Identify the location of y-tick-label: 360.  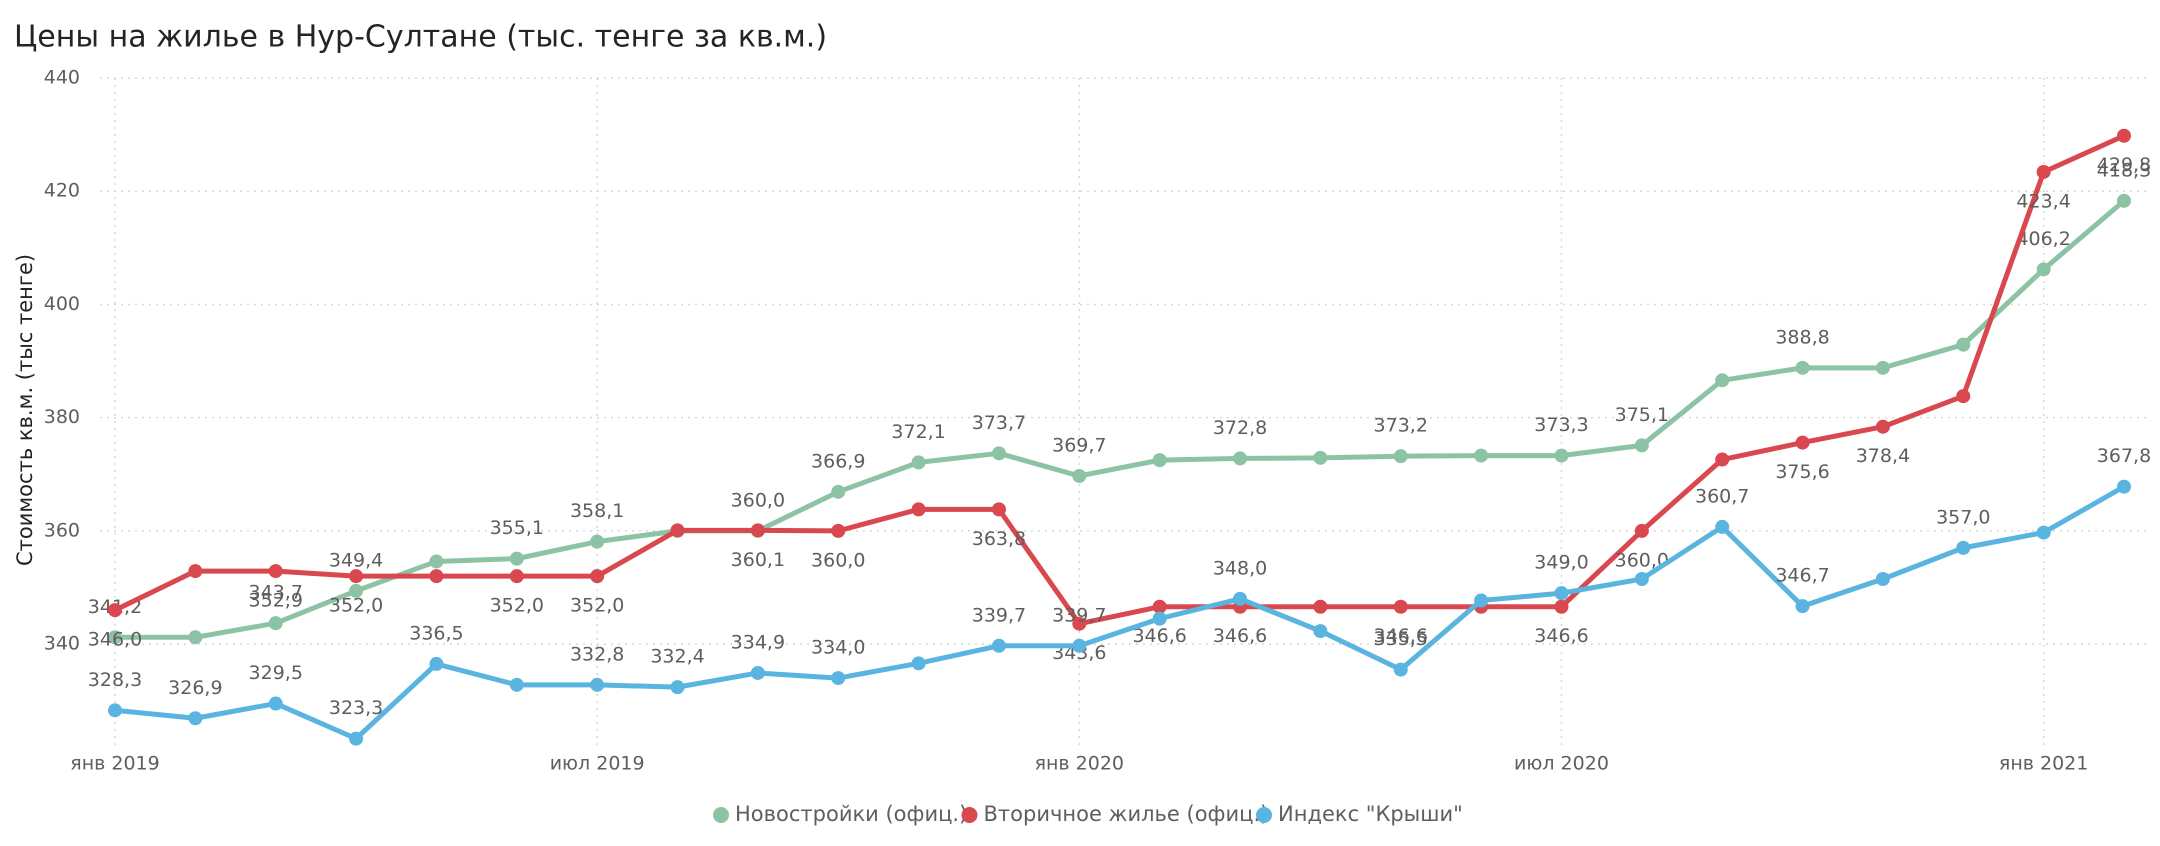
(62, 530).